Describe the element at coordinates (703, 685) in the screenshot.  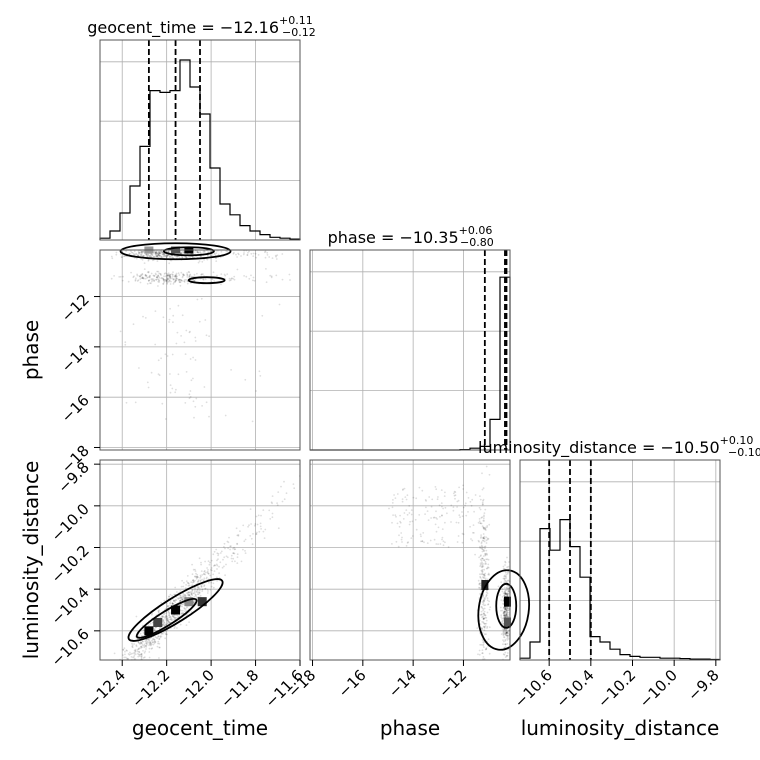
I see `xtick-label-luminosity_distance-4: −9.8` at that location.